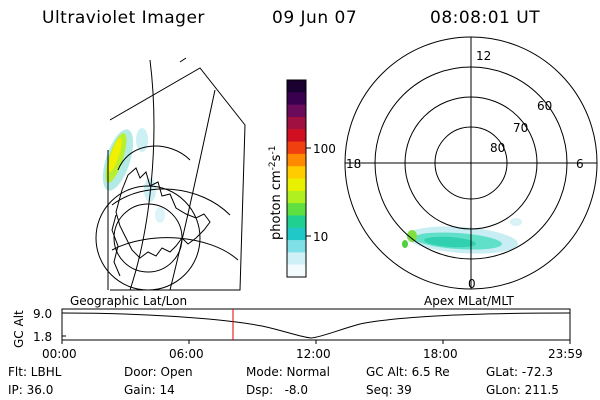  I want to click on info-glon: GLon: 211.5, so click(522, 390).